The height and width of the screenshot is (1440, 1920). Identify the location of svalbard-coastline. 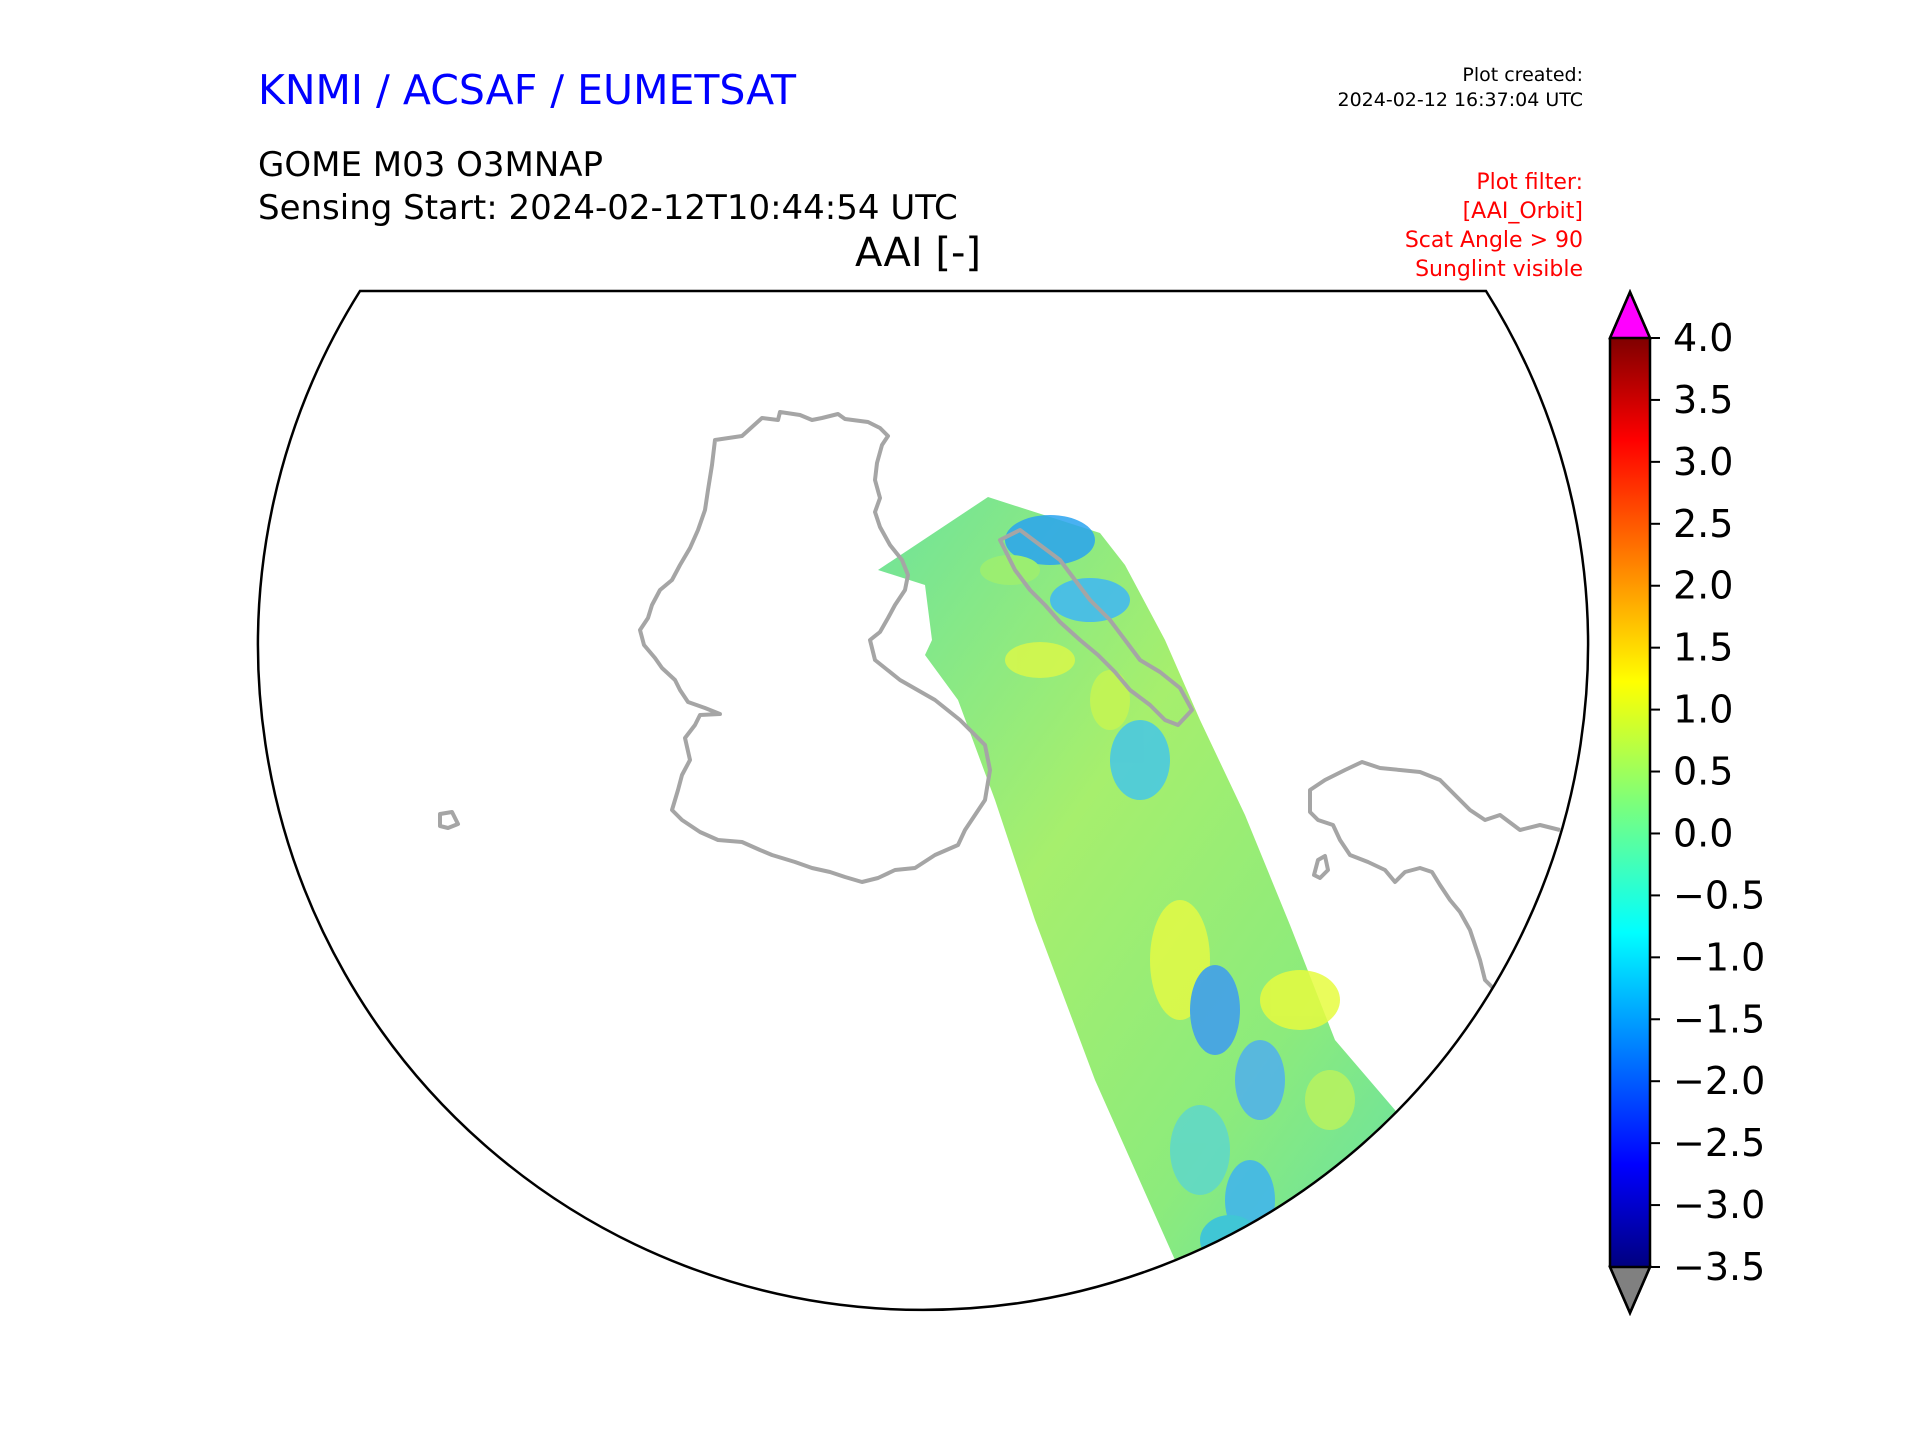
(1096, 627).